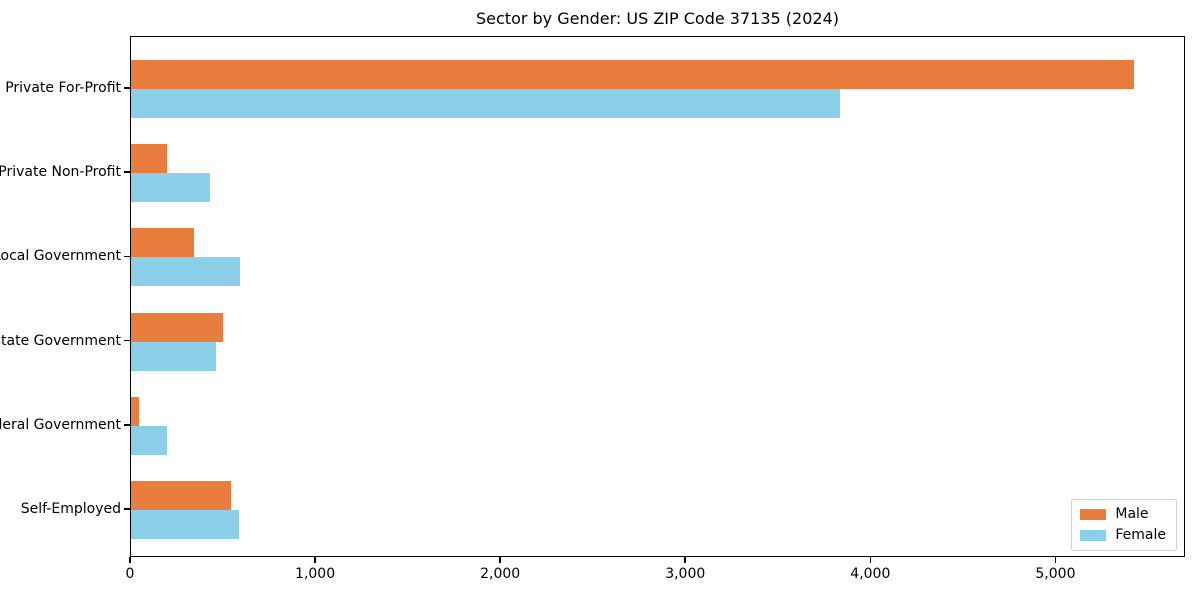 The width and height of the screenshot is (1200, 600). I want to click on x-tick-label-2-000: 2,000, so click(500, 574).